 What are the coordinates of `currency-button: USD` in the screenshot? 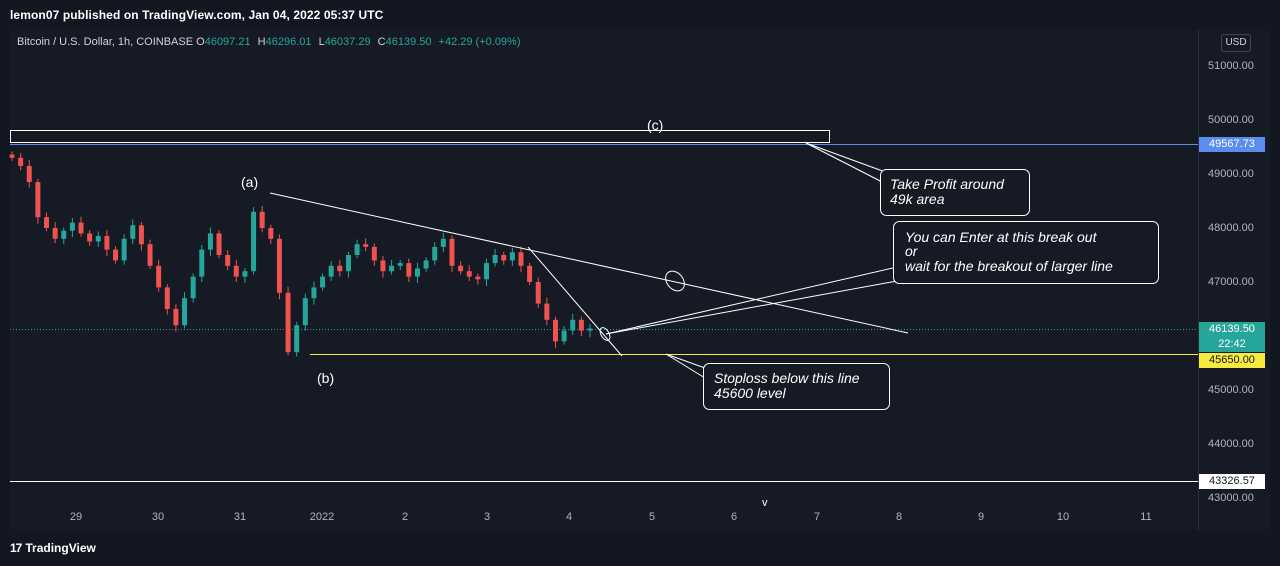 It's located at (1236, 43).